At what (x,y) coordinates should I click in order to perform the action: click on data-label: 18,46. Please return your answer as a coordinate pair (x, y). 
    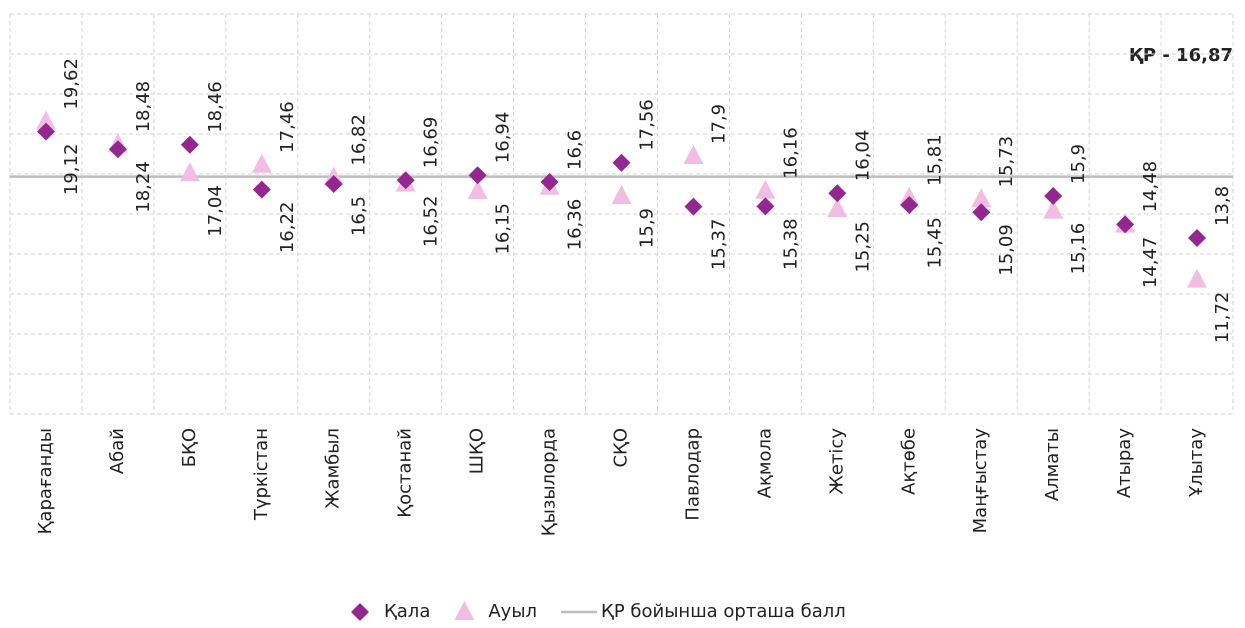
    Looking at the image, I should click on (215, 107).